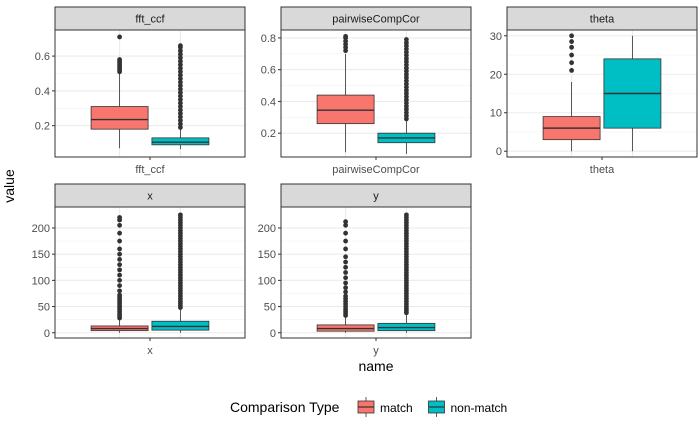 The image size is (700, 437). I want to click on legend-entry-non-match: non-match, so click(468, 407).